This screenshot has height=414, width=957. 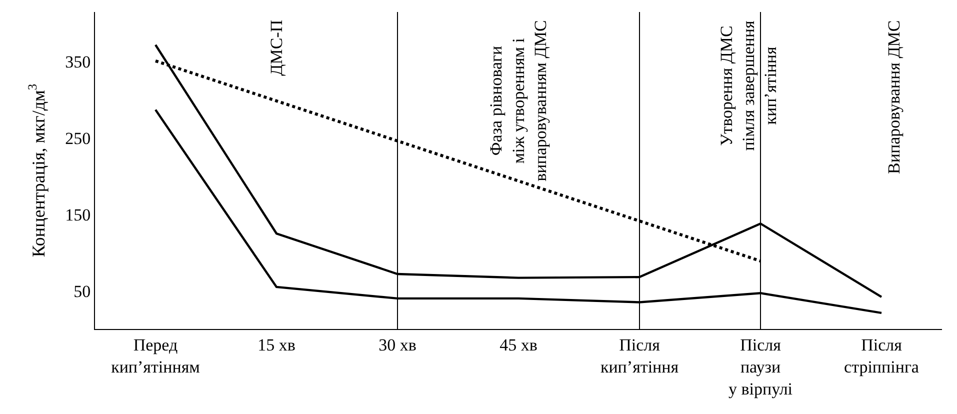 I want to click on x-tick-label: 30 хв, so click(x=397, y=344).